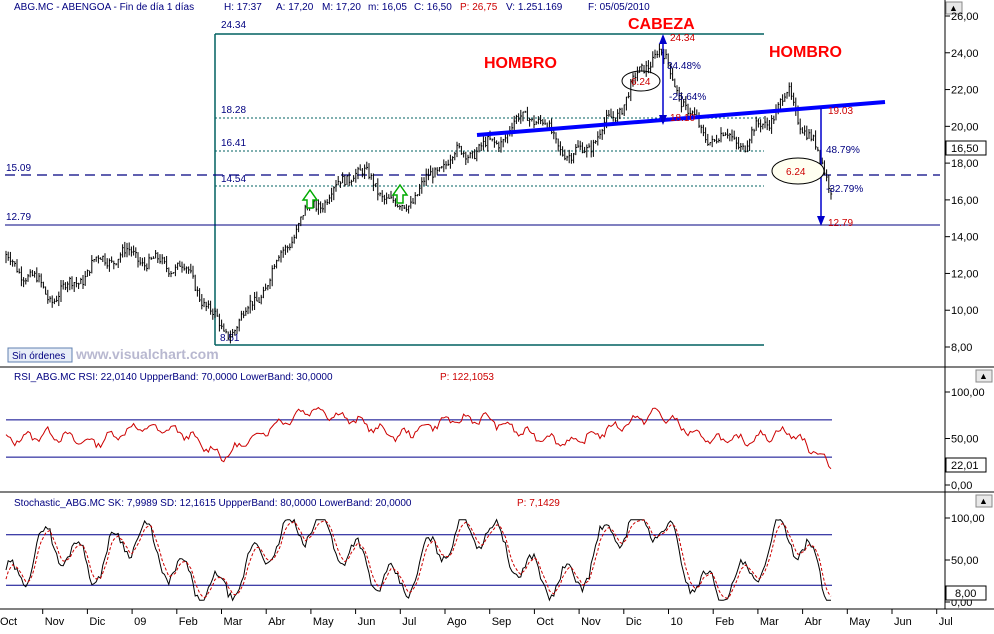 This screenshot has height=634, width=994. I want to click on head-neck-label: 18.10, so click(682, 118).